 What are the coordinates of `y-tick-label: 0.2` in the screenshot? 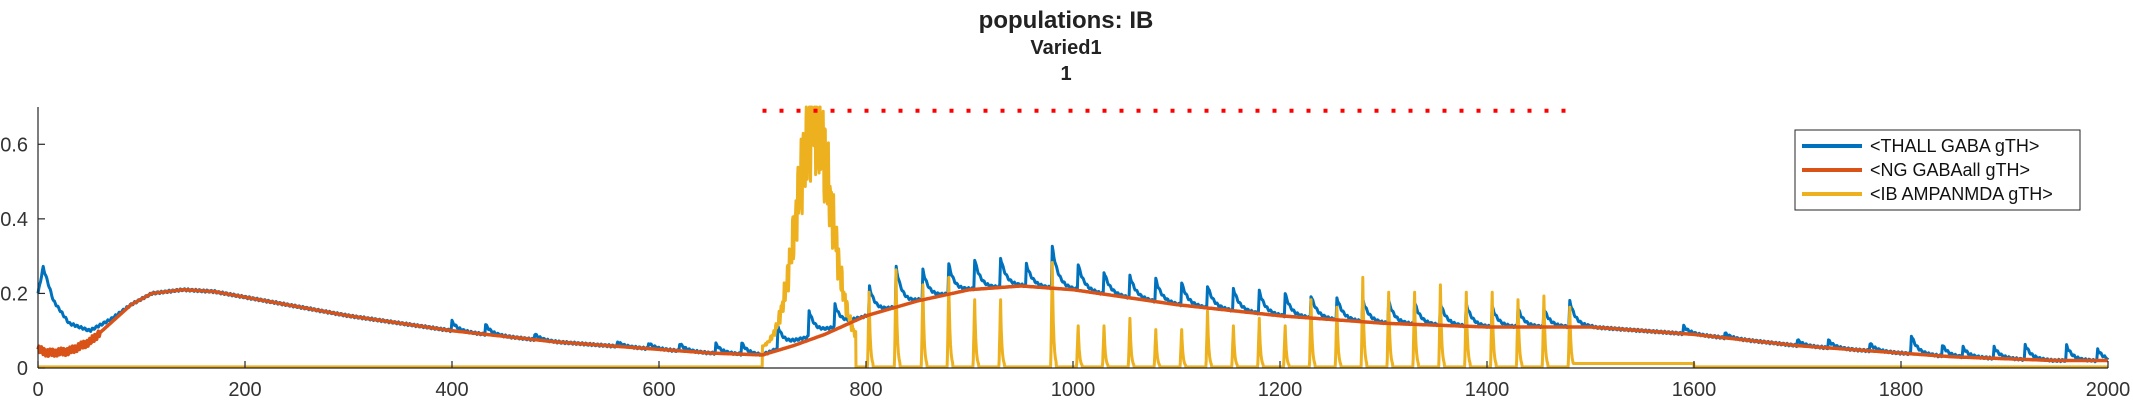 It's located at (14, 294).